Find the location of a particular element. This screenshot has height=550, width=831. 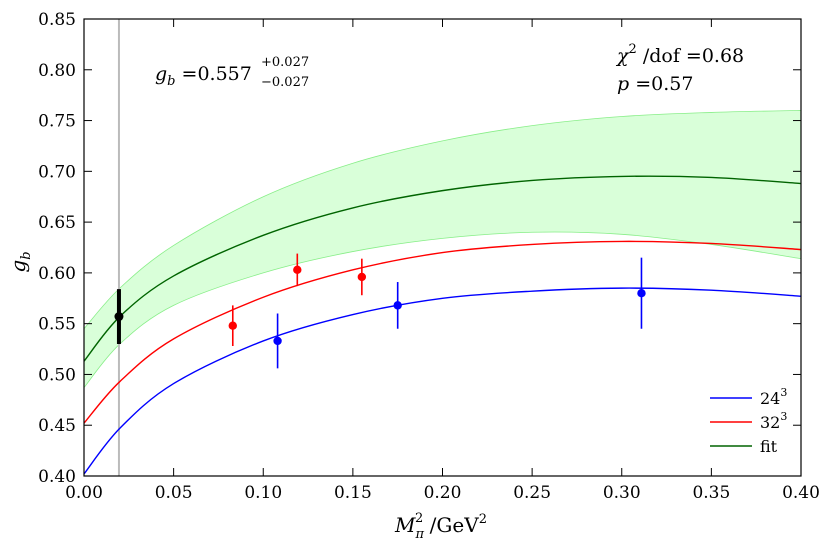

legend: 243 323 fit is located at coordinates (748, 421).